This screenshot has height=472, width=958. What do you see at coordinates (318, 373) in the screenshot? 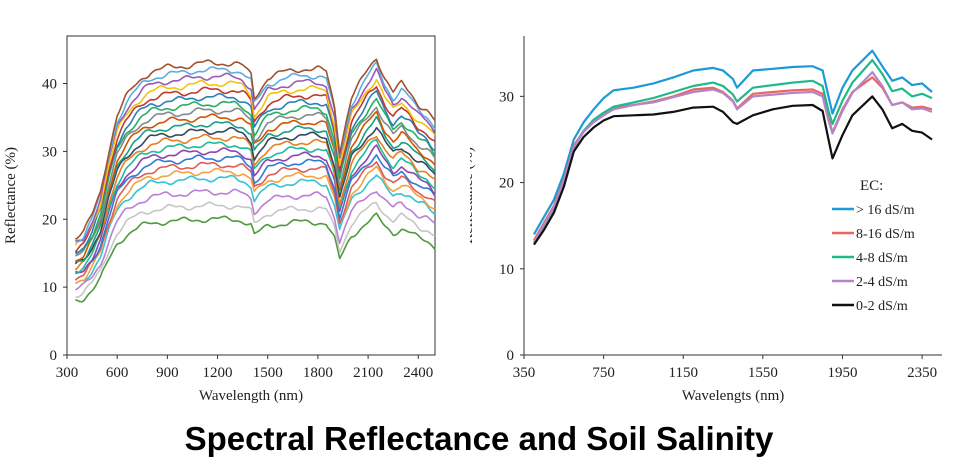
I see `left-x-tick-label: 1800` at bounding box center [318, 373].